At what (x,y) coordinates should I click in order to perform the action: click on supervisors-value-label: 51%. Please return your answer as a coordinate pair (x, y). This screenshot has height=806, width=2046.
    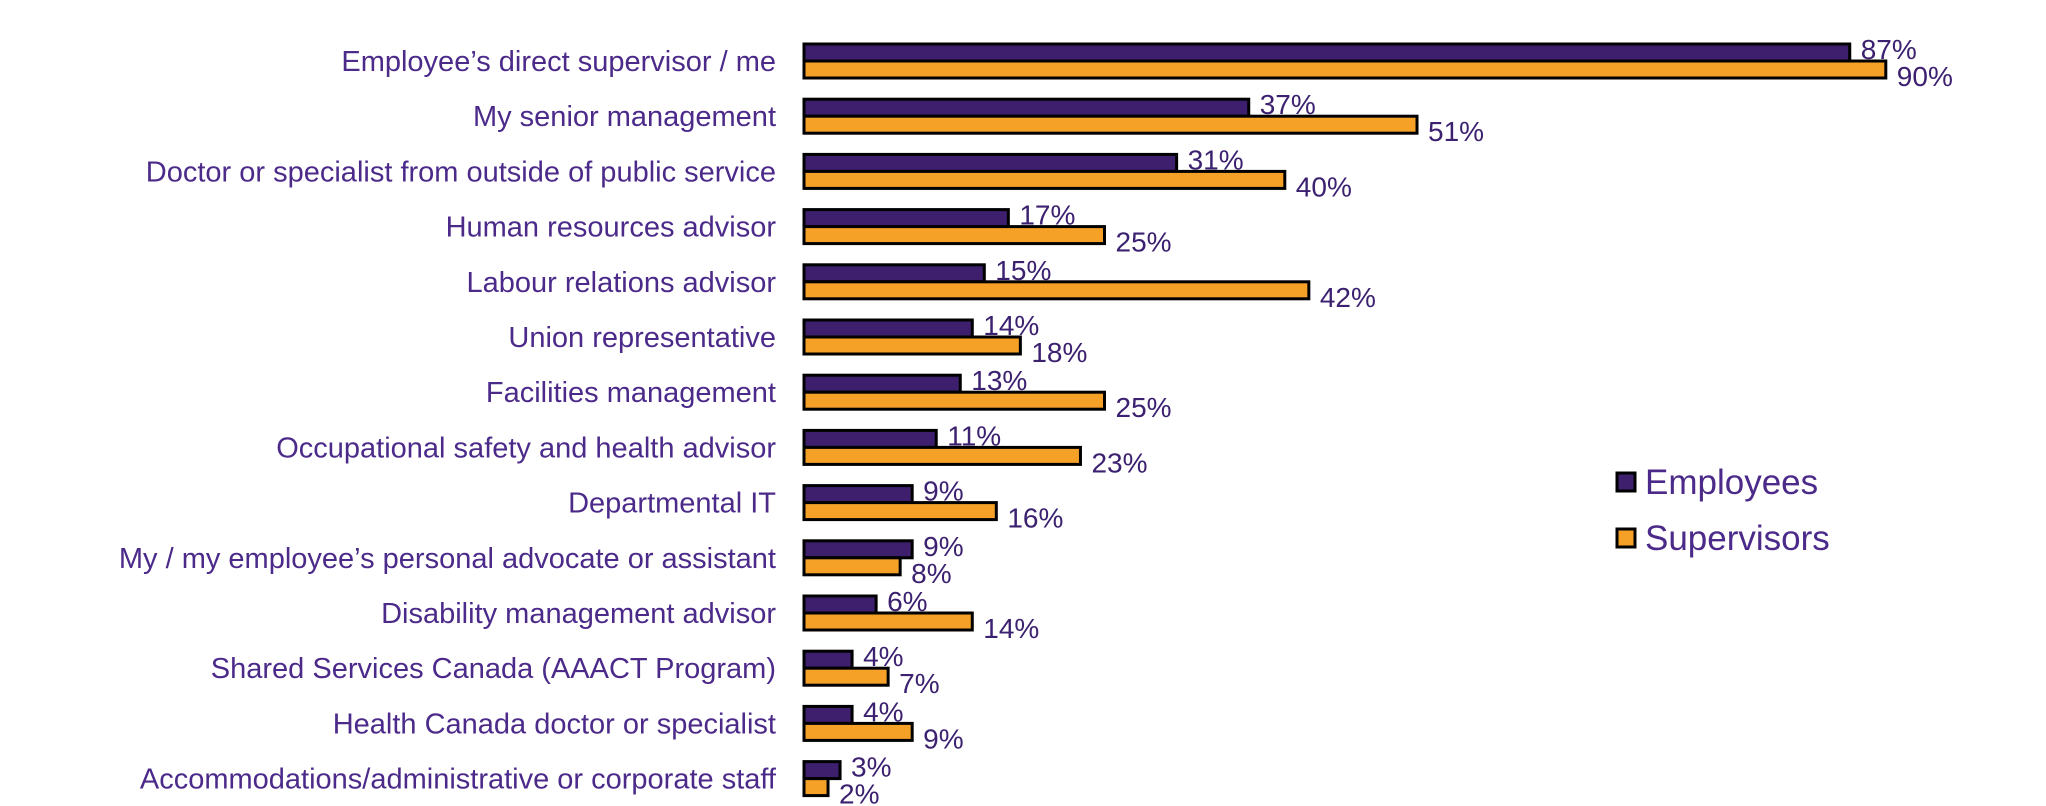
    Looking at the image, I should click on (1456, 131).